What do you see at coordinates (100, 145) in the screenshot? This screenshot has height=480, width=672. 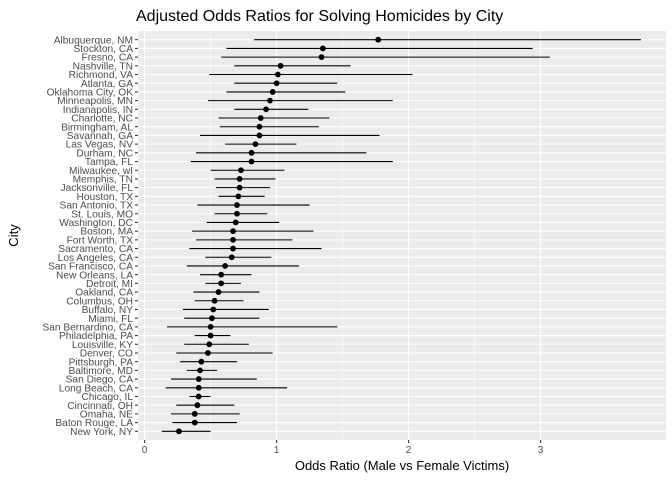 I see `y-tick-label: Las Vegas, NV` at bounding box center [100, 145].